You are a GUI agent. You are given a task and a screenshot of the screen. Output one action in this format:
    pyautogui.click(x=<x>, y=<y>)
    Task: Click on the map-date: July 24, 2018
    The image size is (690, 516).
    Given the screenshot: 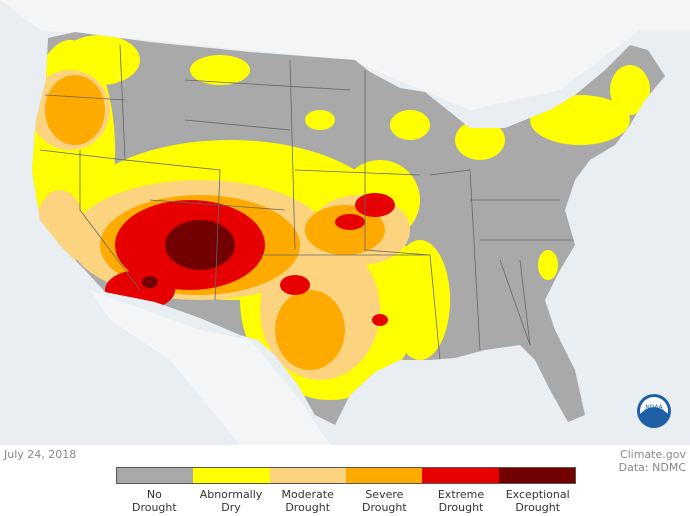 What is the action you would take?
    pyautogui.click(x=40, y=454)
    